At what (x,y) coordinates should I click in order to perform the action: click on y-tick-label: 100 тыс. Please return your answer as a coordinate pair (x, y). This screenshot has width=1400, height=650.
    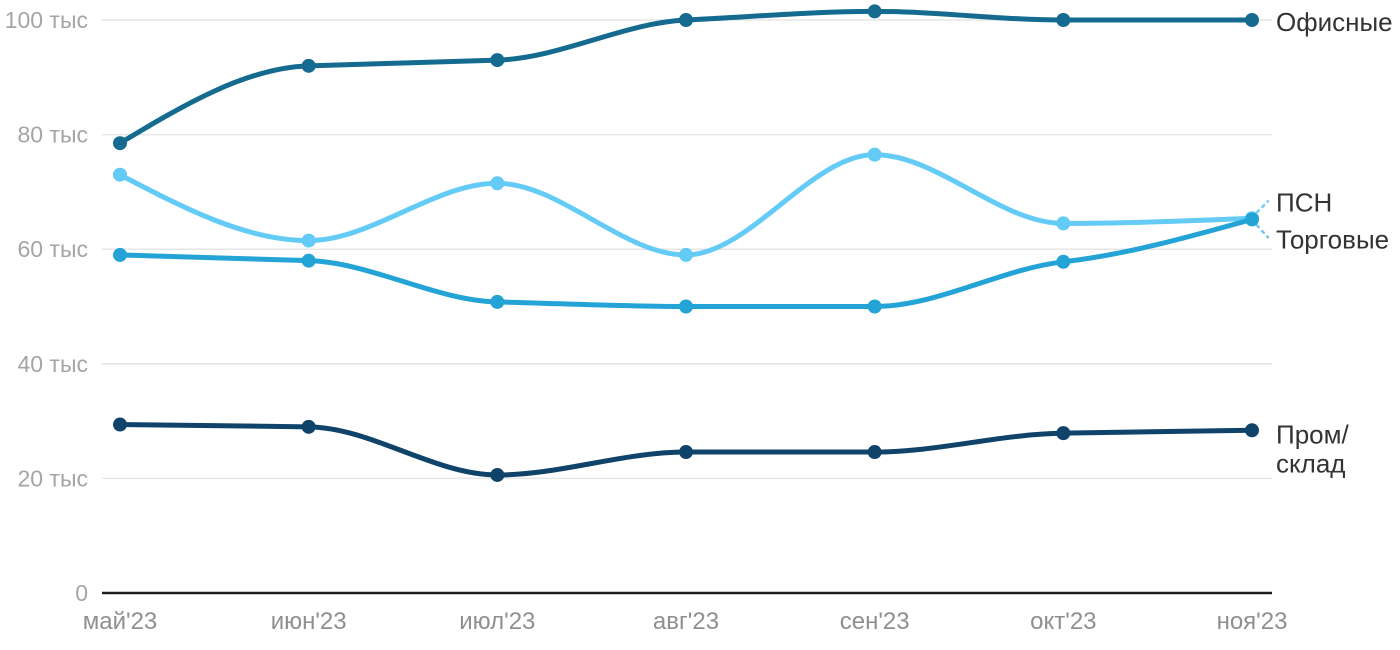
    Looking at the image, I should click on (46, 20).